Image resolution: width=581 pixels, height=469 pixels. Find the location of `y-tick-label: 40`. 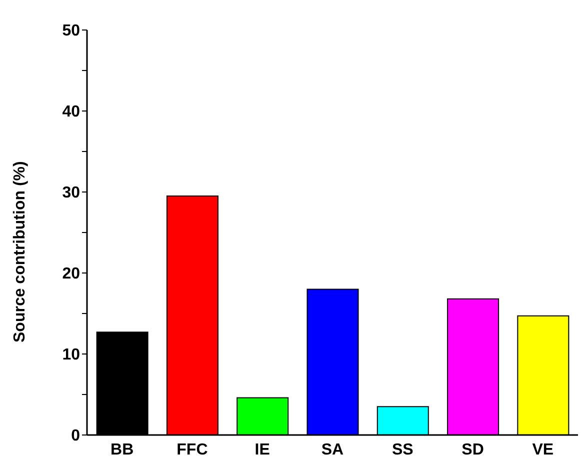

y-tick-label: 40 is located at coordinates (71, 112).